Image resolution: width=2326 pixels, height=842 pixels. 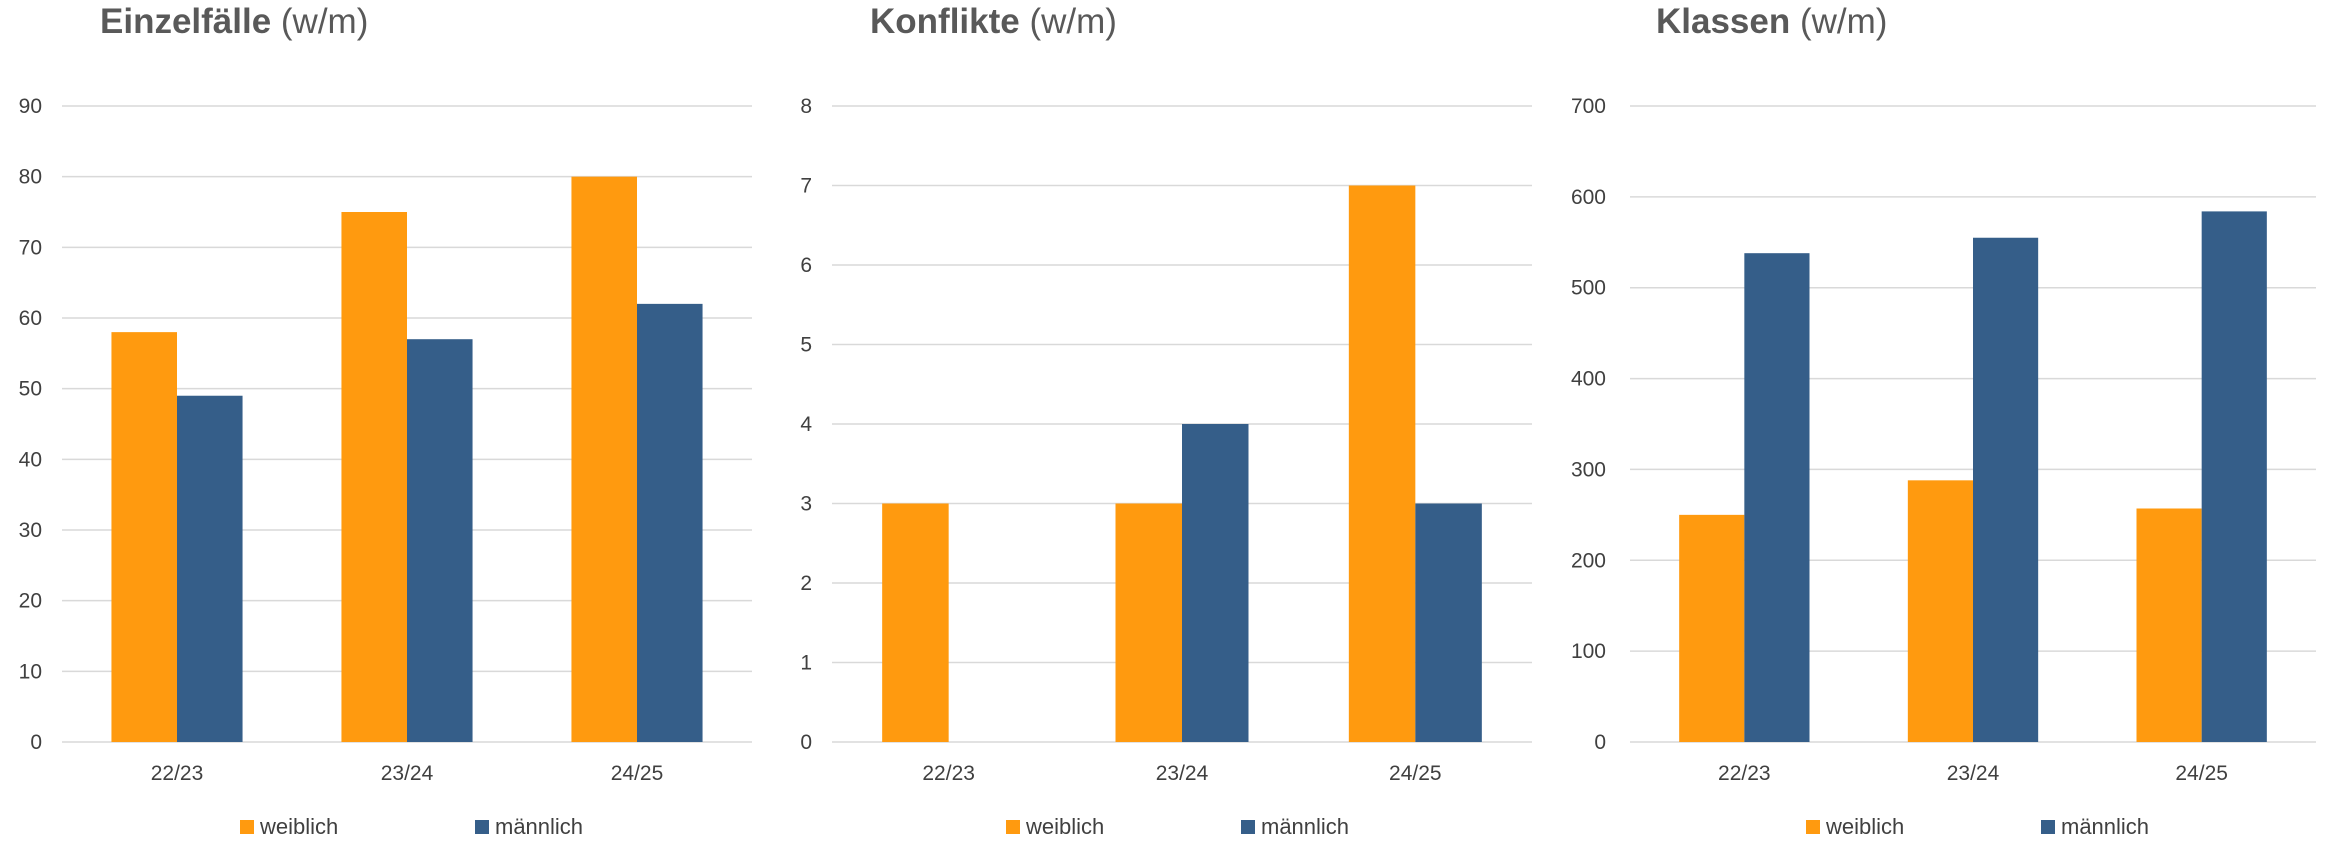 I want to click on y-tick-label: 3, so click(x=806, y=504).